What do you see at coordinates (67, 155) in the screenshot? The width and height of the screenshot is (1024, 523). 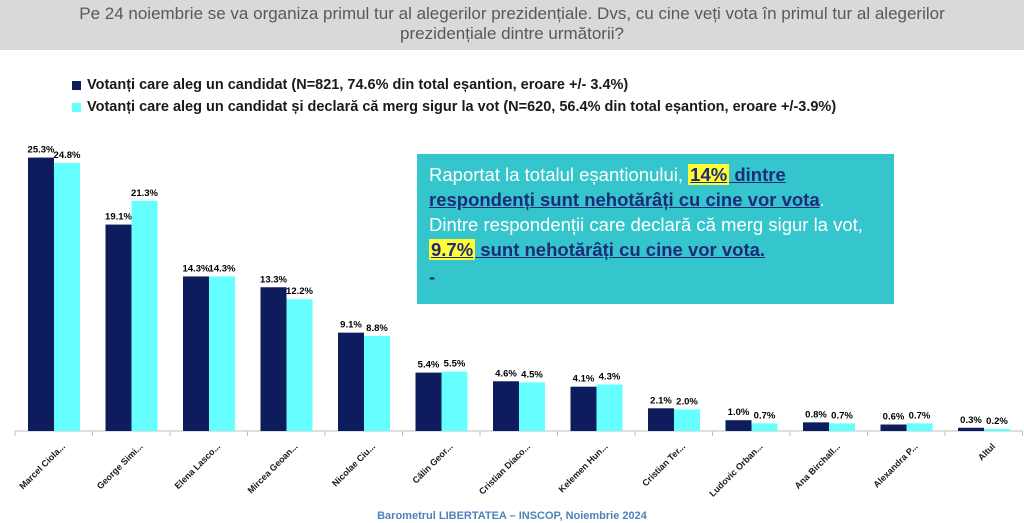 I see `data-label-series-2-0: 24.8%` at bounding box center [67, 155].